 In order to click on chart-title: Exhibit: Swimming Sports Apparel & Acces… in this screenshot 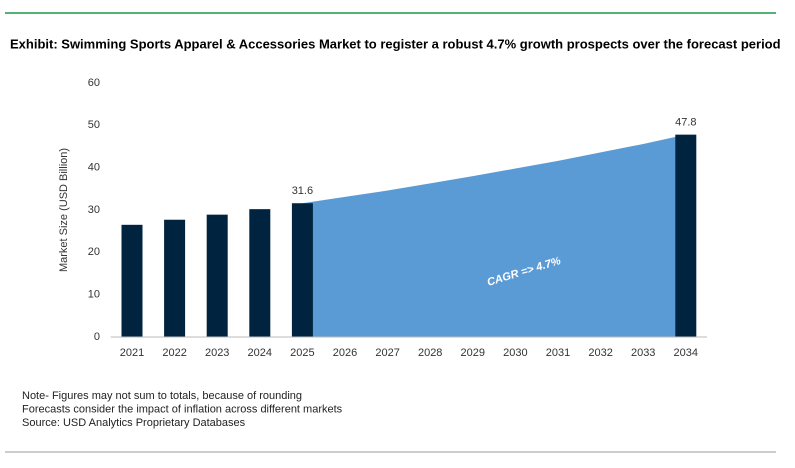, I will do `click(395, 43)`.